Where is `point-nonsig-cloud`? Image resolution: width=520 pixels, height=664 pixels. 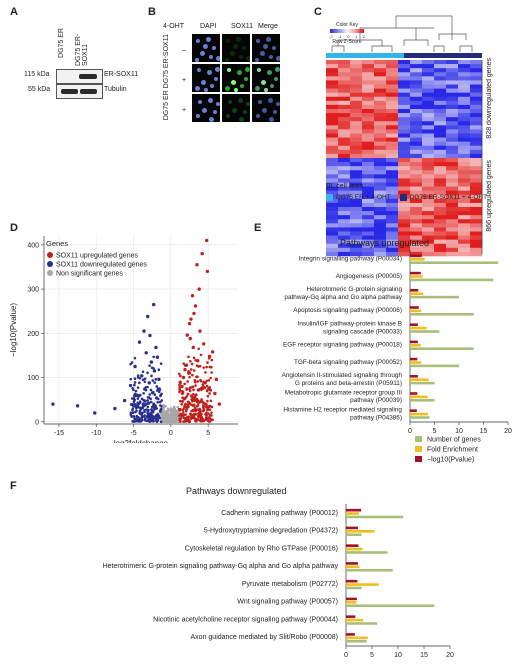 point-nonsig-cloud is located at coordinates (165, 406).